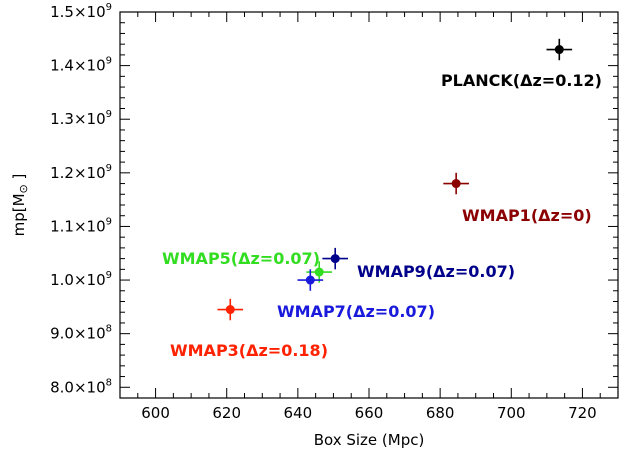 This screenshot has height=454, width=624. Describe the element at coordinates (81, 65) in the screenshot. I see `y-tick-label: 1.4×109` at that location.